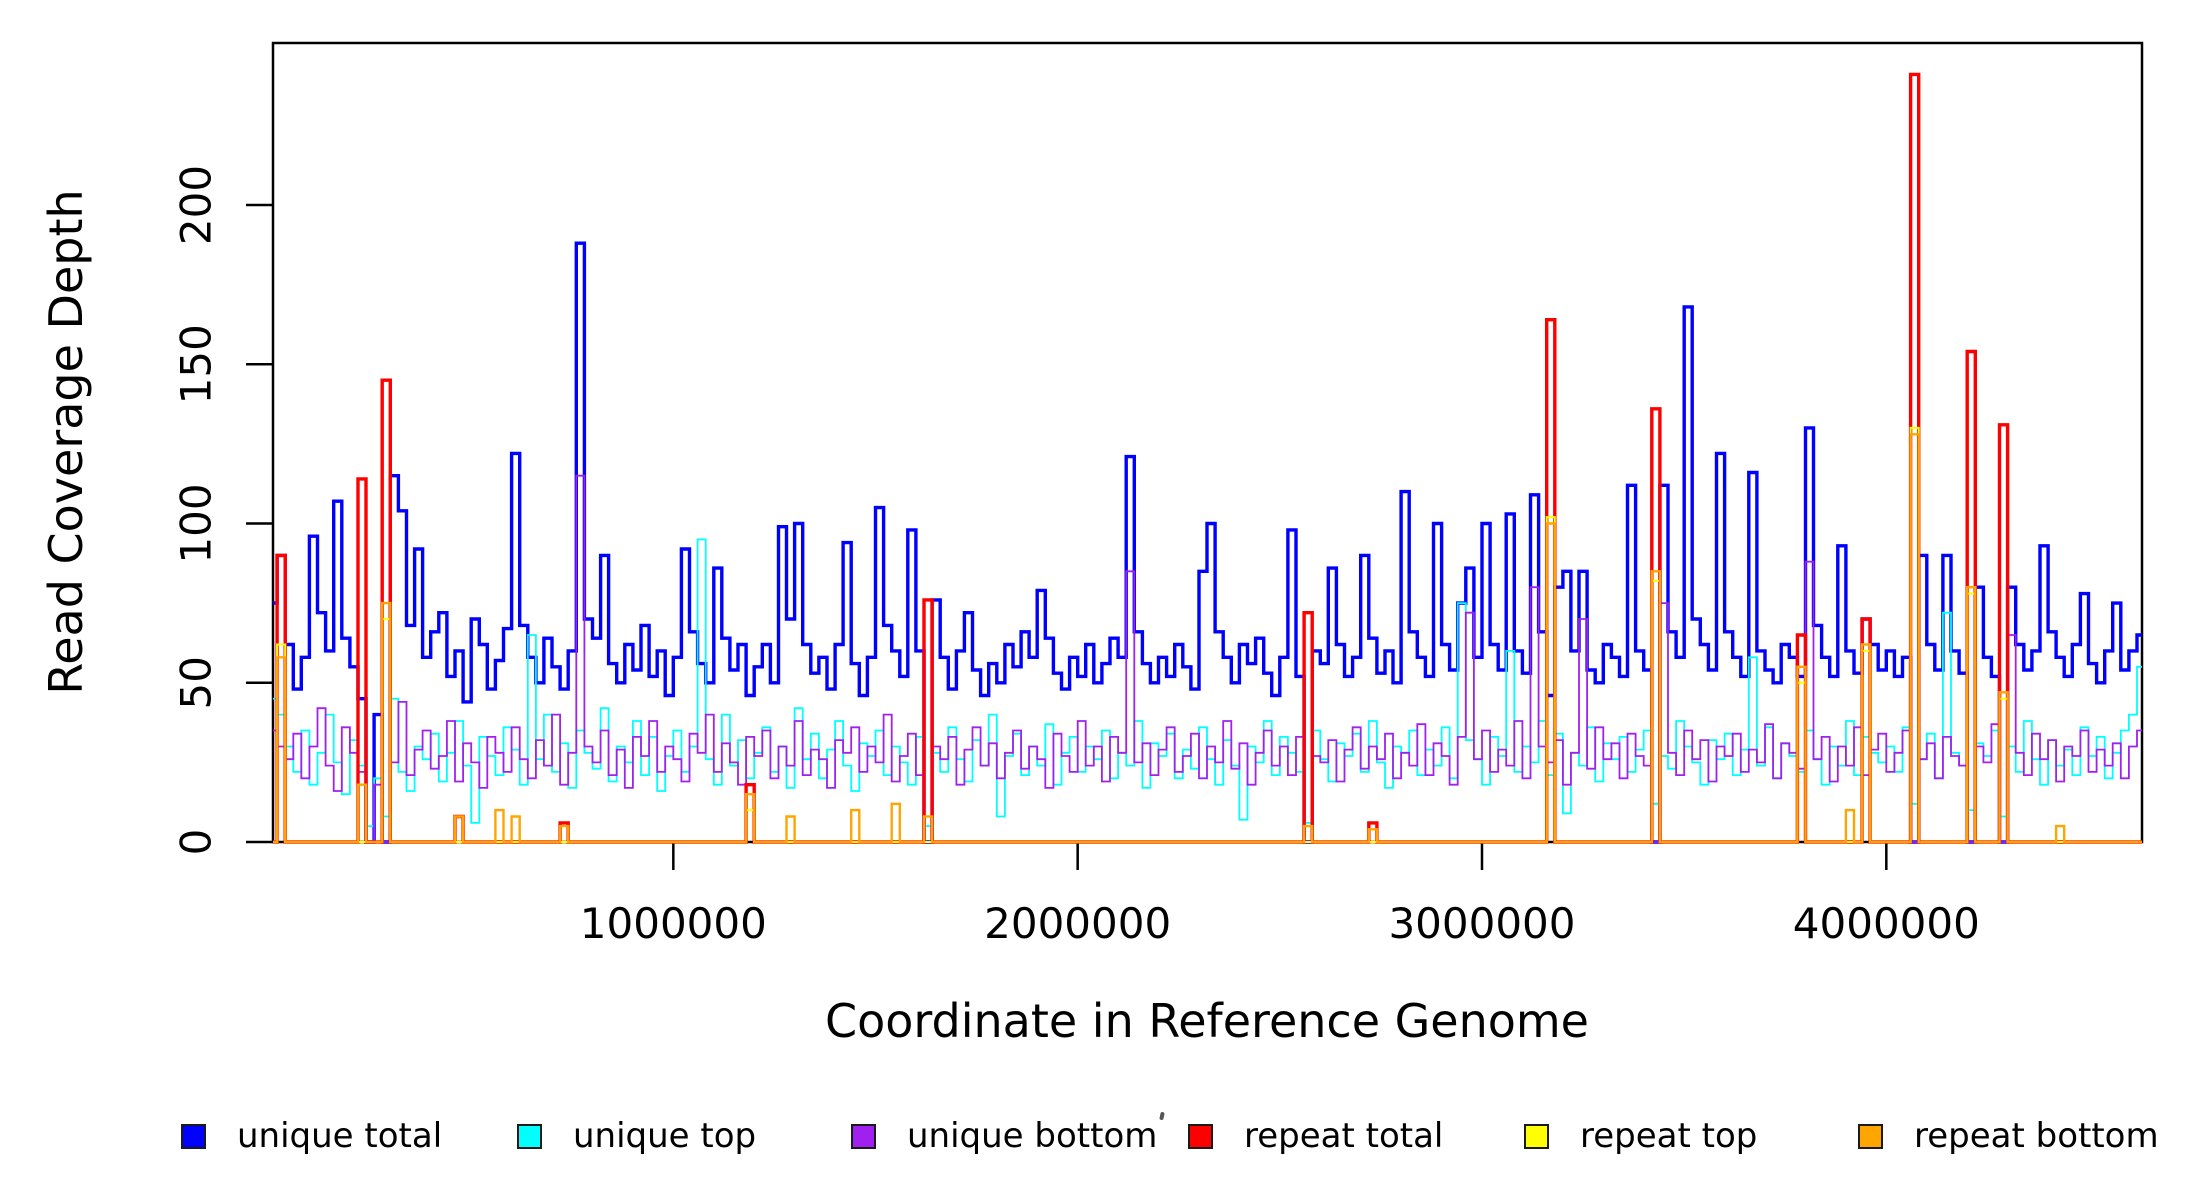  What do you see at coordinates (340, 1136) in the screenshot?
I see `legend-label: unique total` at bounding box center [340, 1136].